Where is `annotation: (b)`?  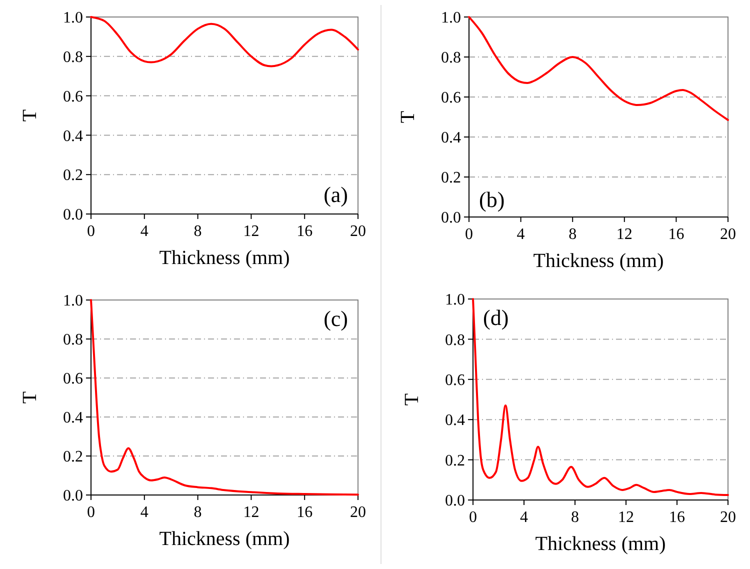
annotation: (b) is located at coordinates (492, 199).